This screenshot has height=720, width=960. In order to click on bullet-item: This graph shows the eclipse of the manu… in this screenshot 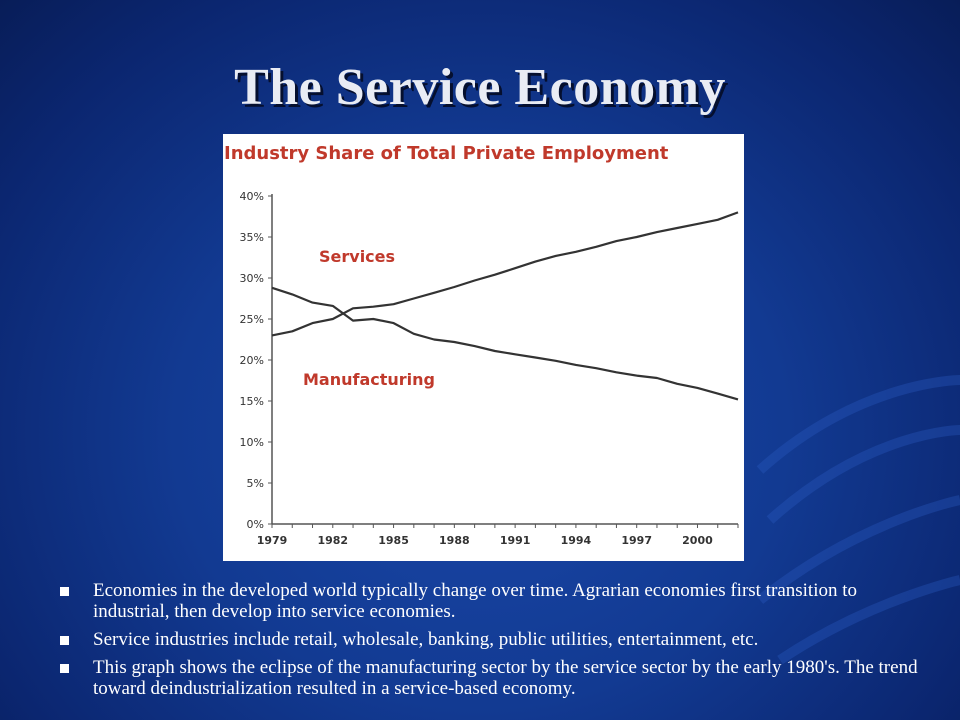, I will do `click(496, 678)`.